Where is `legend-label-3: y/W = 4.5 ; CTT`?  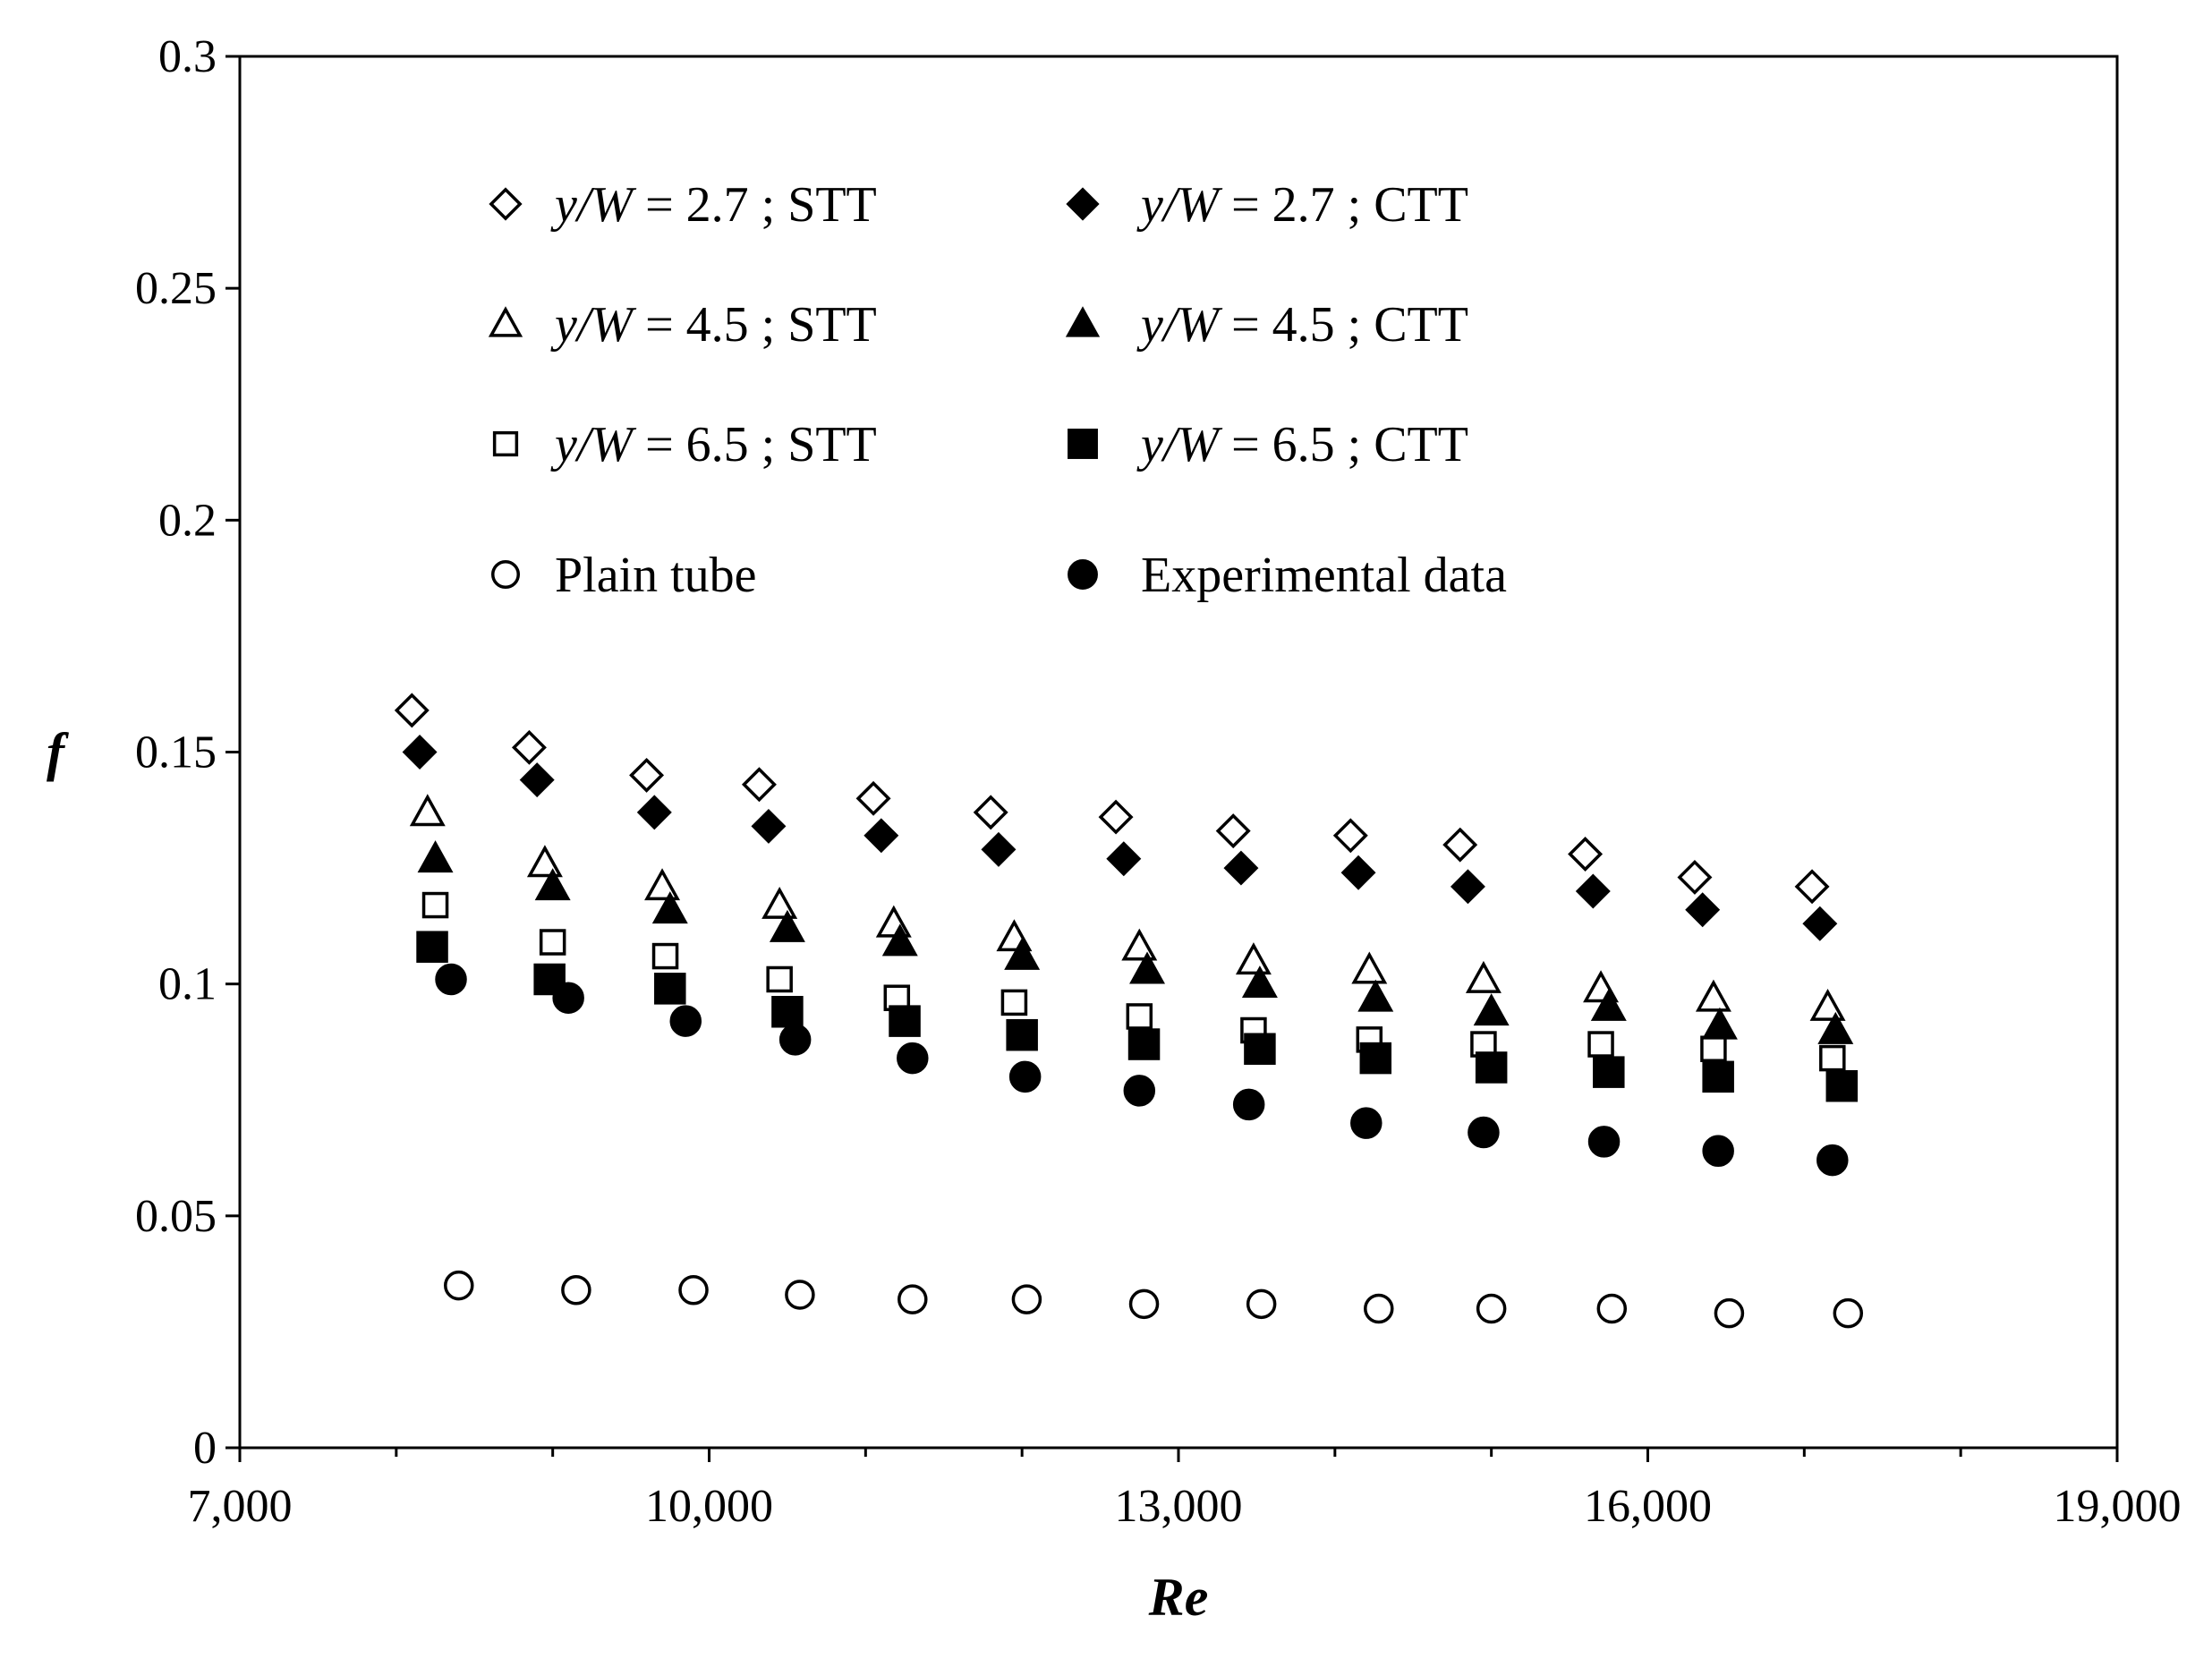
legend-label-3: y/W = 4.5 ; CTT is located at coordinates (1302, 325).